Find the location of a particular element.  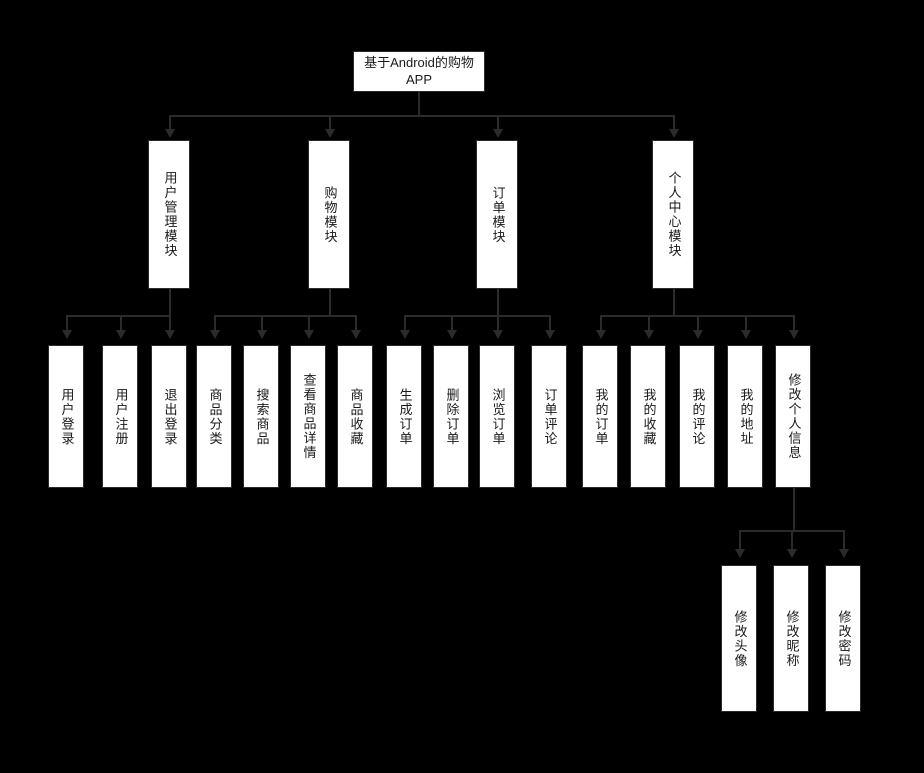

node-function-delete-order-label: 删除订单 is located at coordinates (452, 416).